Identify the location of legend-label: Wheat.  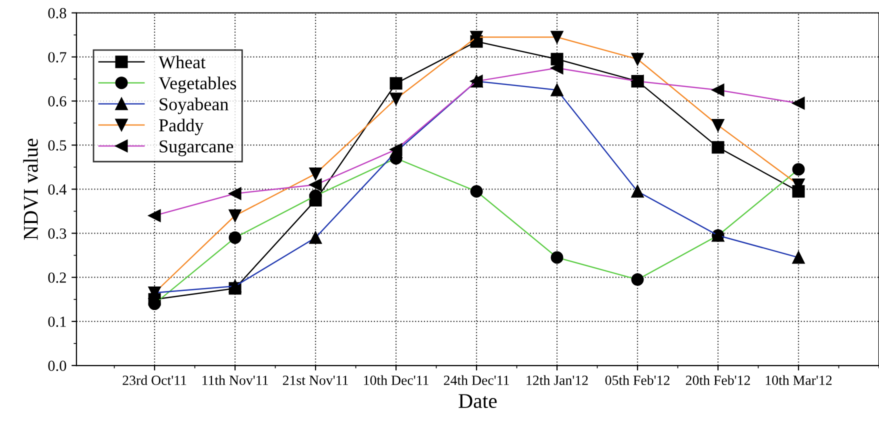
(182, 62).